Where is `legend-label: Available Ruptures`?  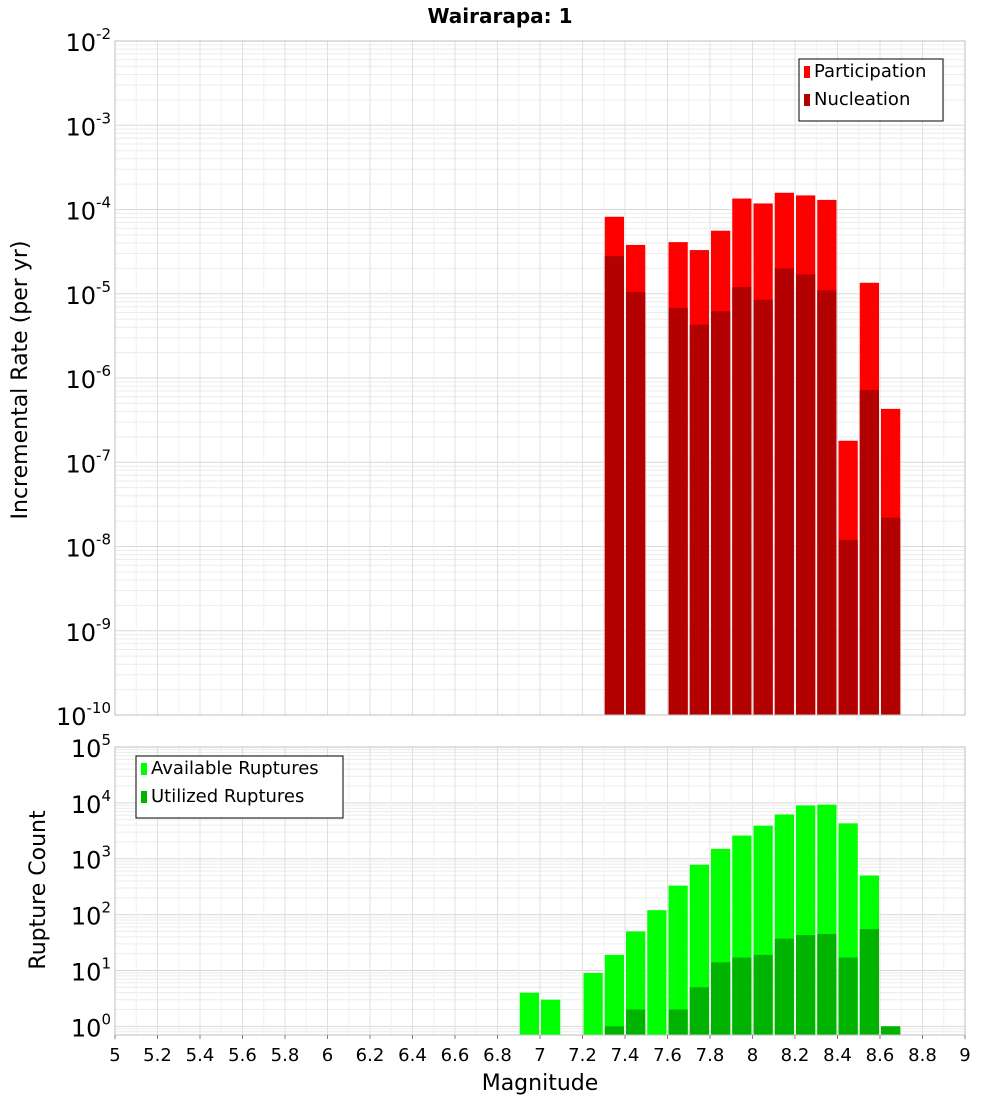
legend-label: Available Ruptures is located at coordinates (235, 768).